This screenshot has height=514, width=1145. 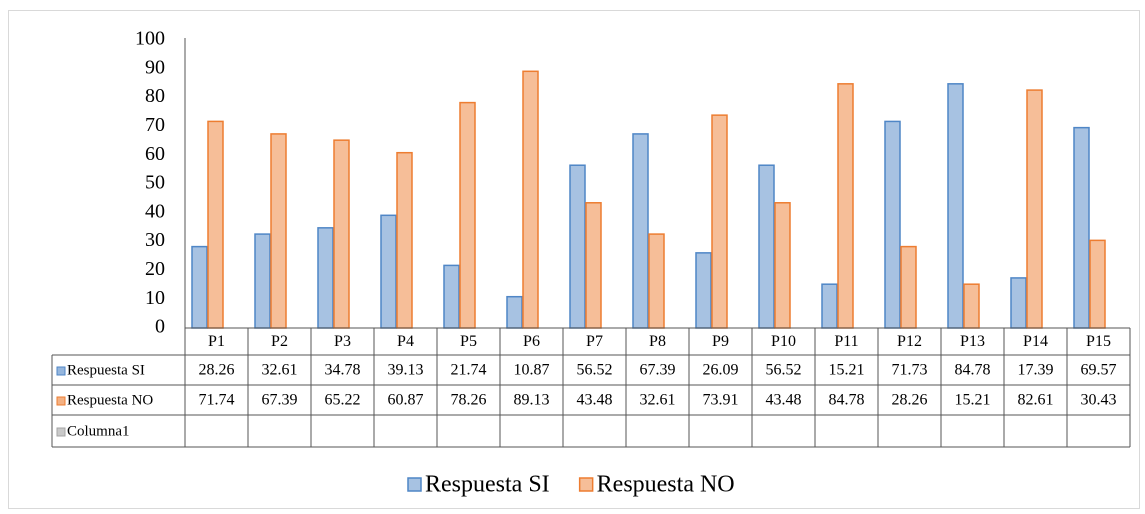 What do you see at coordinates (721, 400) in the screenshot?
I see `table-value: 73.91` at bounding box center [721, 400].